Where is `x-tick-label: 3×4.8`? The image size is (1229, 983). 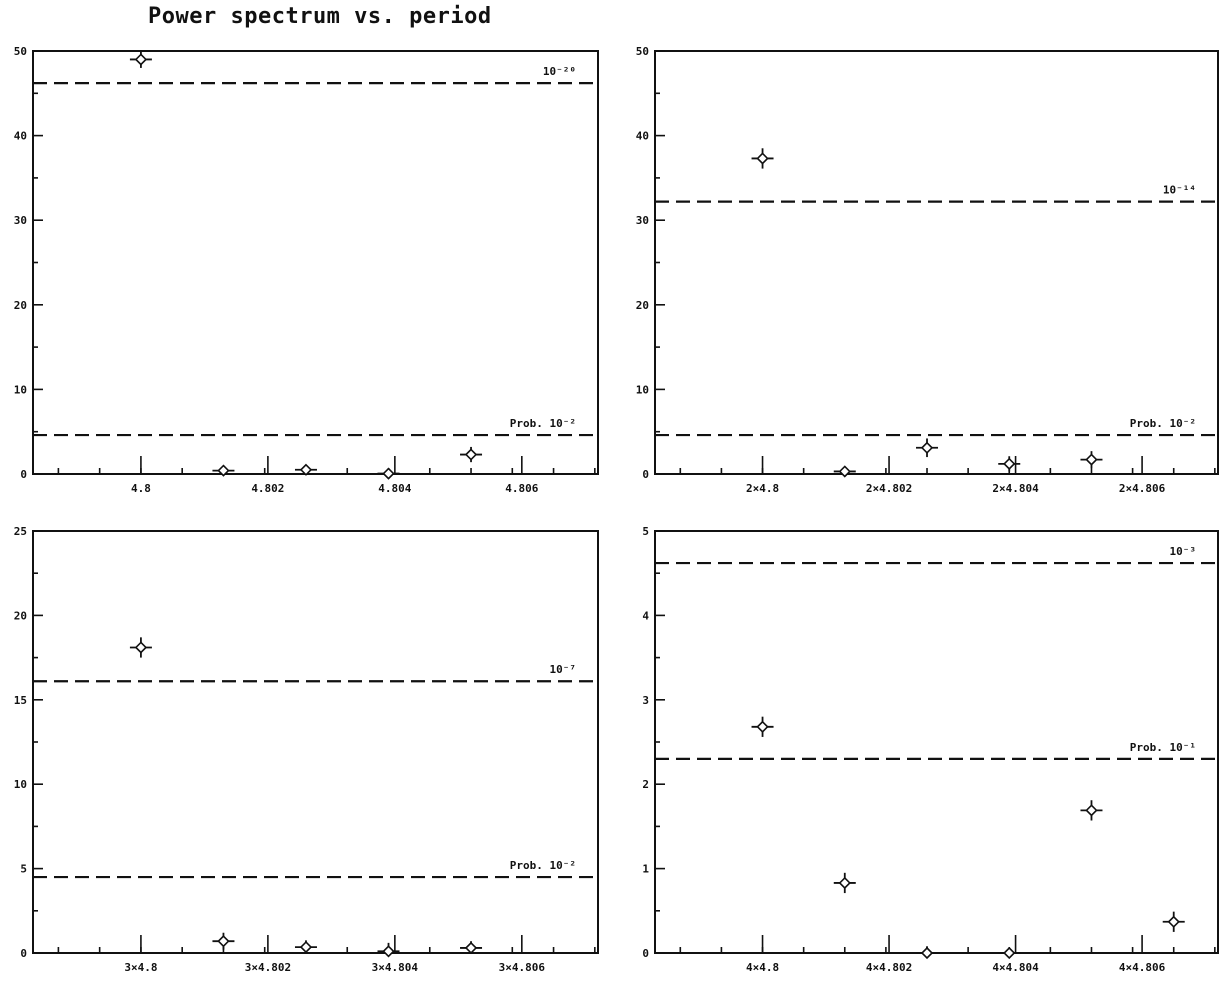 x-tick-label: 3×4.8 is located at coordinates (140, 967).